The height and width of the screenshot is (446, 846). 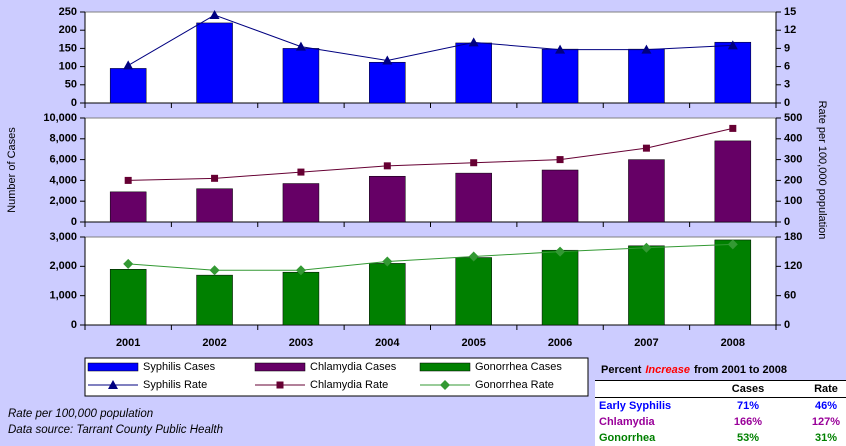 What do you see at coordinates (63, 180) in the screenshot?
I see `y-tick-label: 4,000` at bounding box center [63, 180].